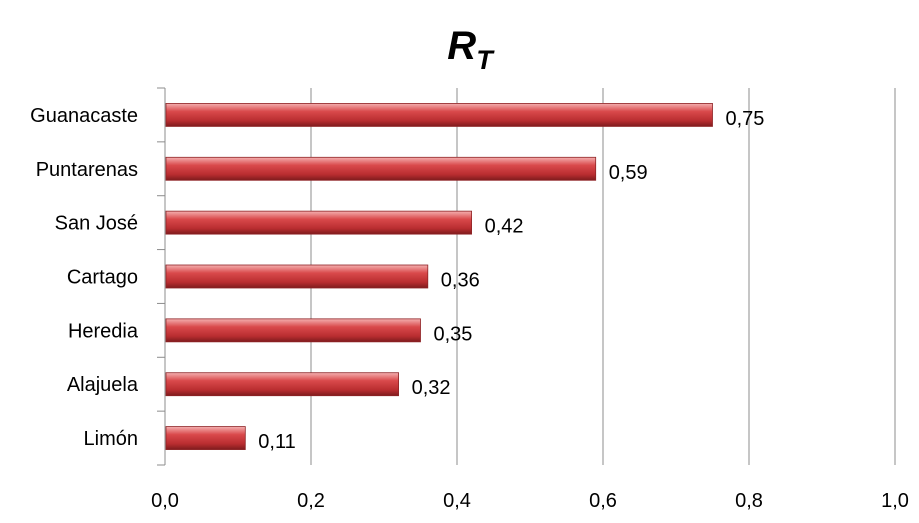 The height and width of the screenshot is (523, 919). I want to click on data-label: 0,36, so click(460, 281).